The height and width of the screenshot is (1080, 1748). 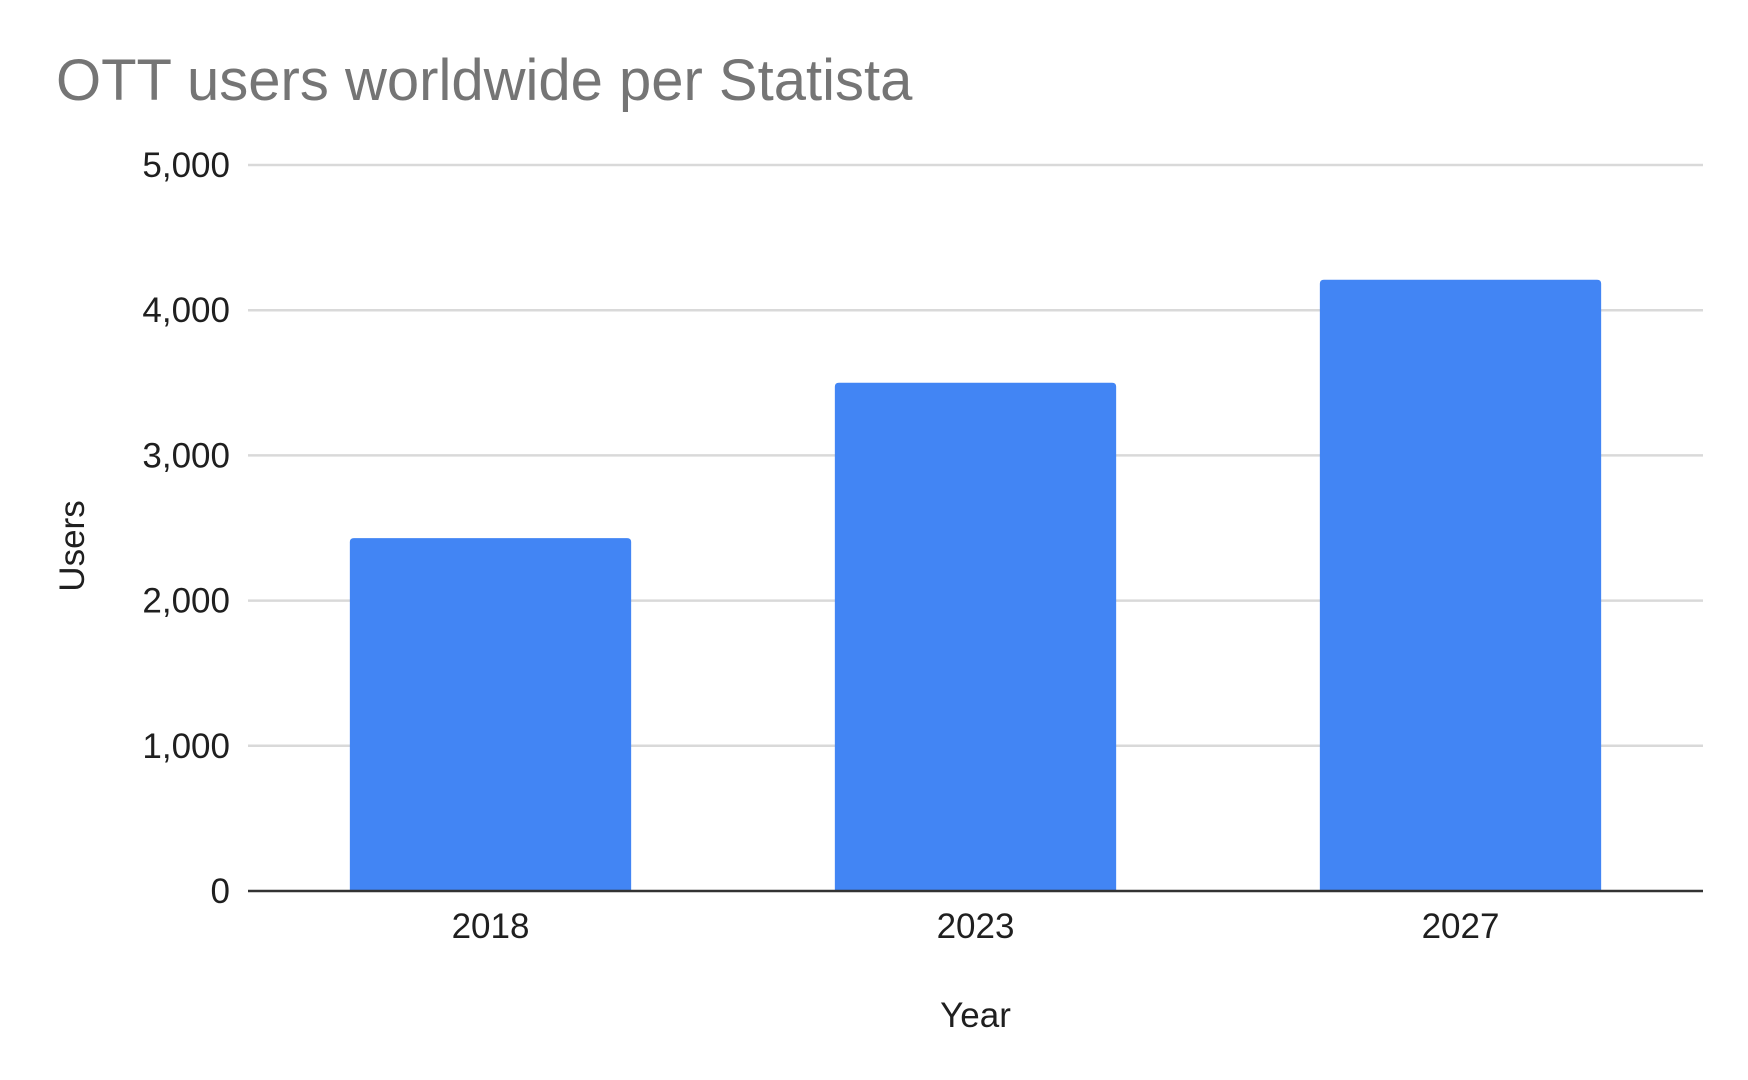 I want to click on y-tick-label: 3,000, so click(x=186, y=455).